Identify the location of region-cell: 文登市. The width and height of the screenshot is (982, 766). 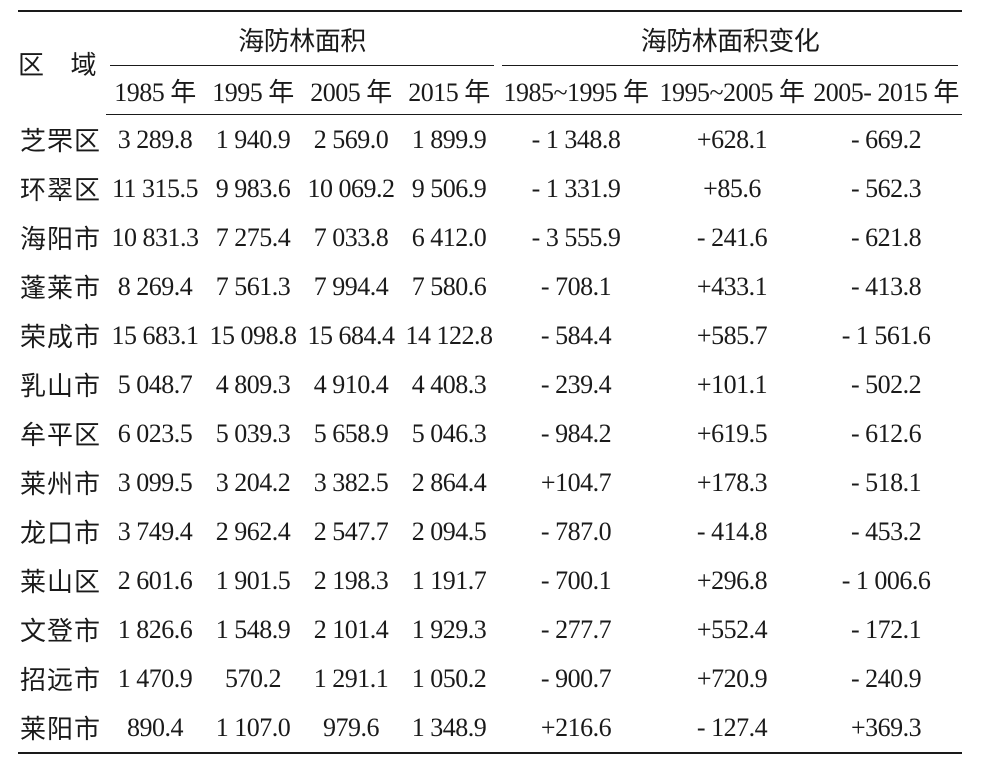
(61, 631).